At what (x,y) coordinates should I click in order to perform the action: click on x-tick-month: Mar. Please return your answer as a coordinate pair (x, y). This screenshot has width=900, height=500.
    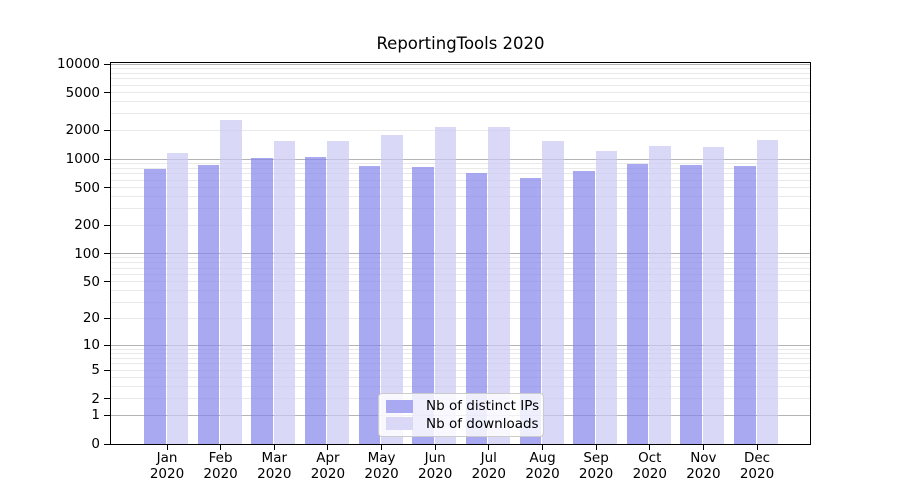
    Looking at the image, I should click on (274, 458).